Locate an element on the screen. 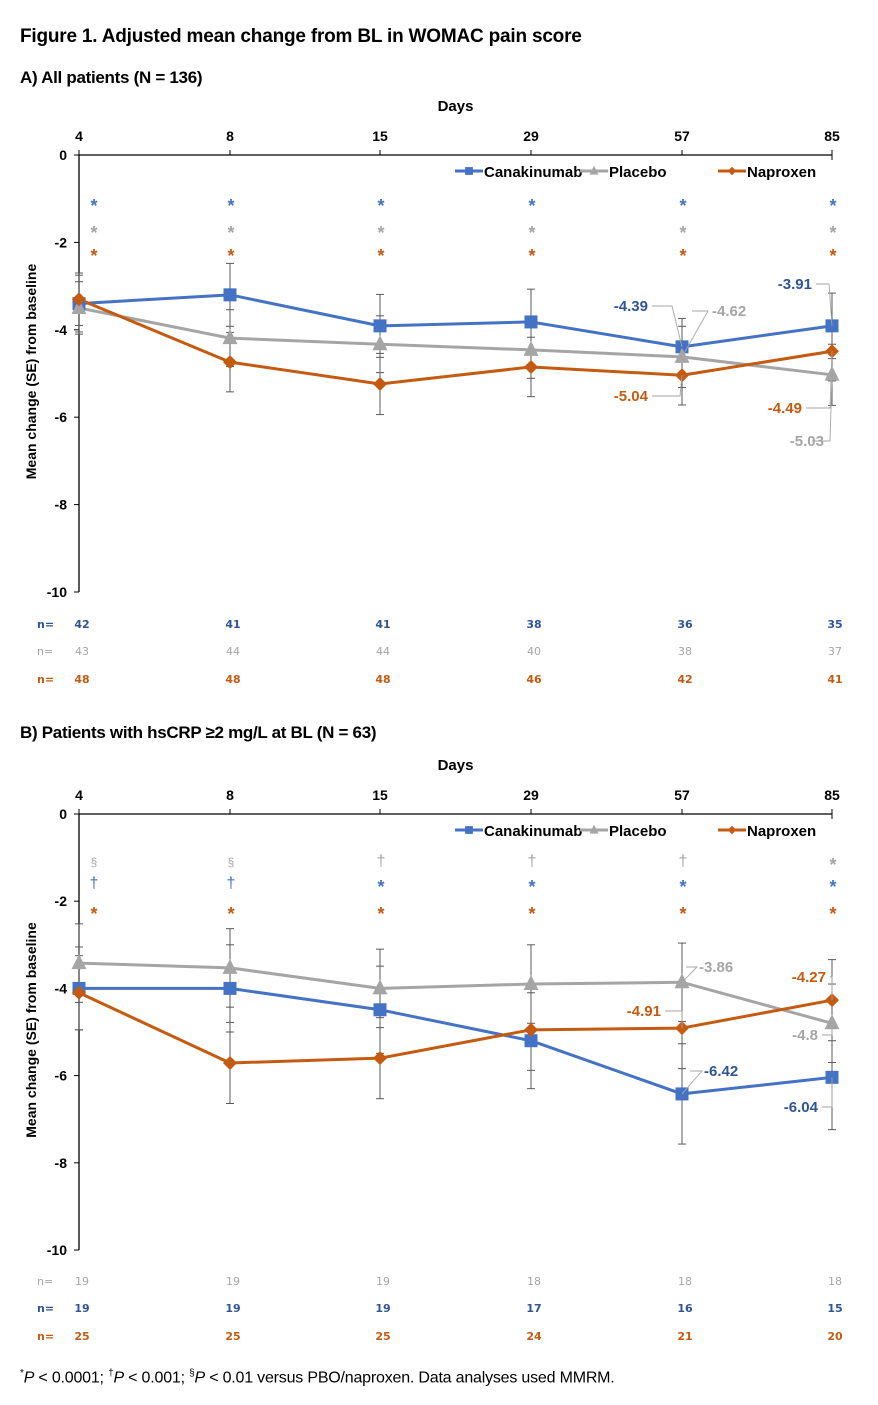  data-label: -4.39 is located at coordinates (631, 306).